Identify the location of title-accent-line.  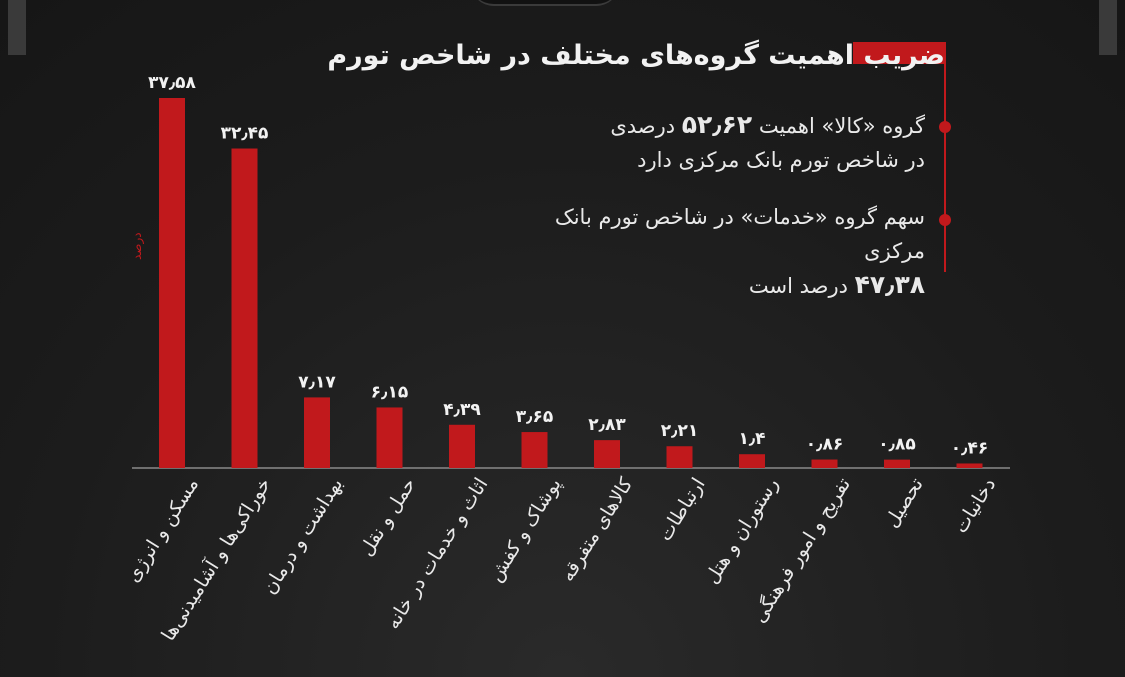
(945, 157).